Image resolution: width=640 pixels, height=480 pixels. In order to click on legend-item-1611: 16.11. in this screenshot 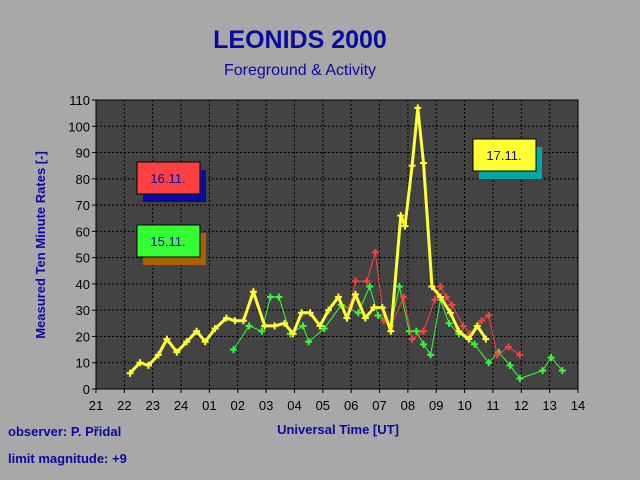, I will do `click(171, 181)`.